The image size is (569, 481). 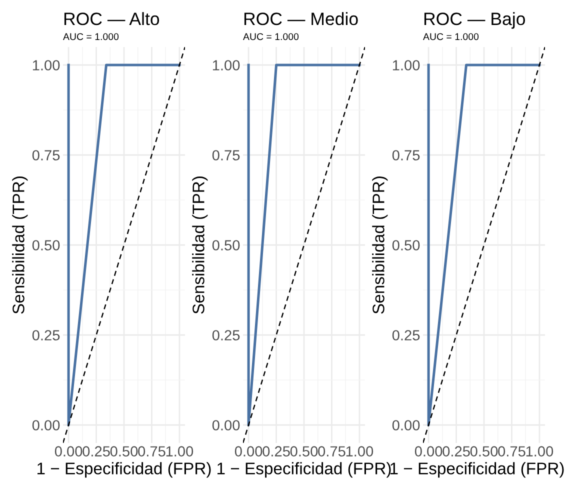 What do you see at coordinates (474, 20) in the screenshot?
I see `chart-title: ROC — Bajo` at bounding box center [474, 20].